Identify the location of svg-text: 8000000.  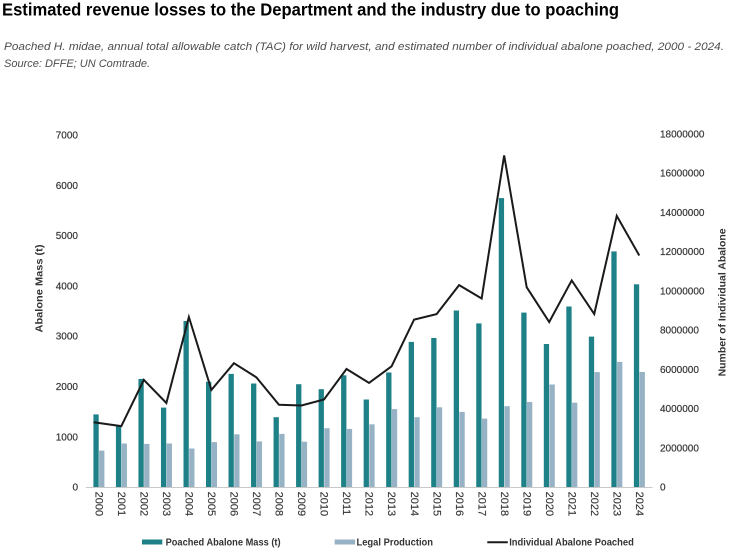
(679, 331).